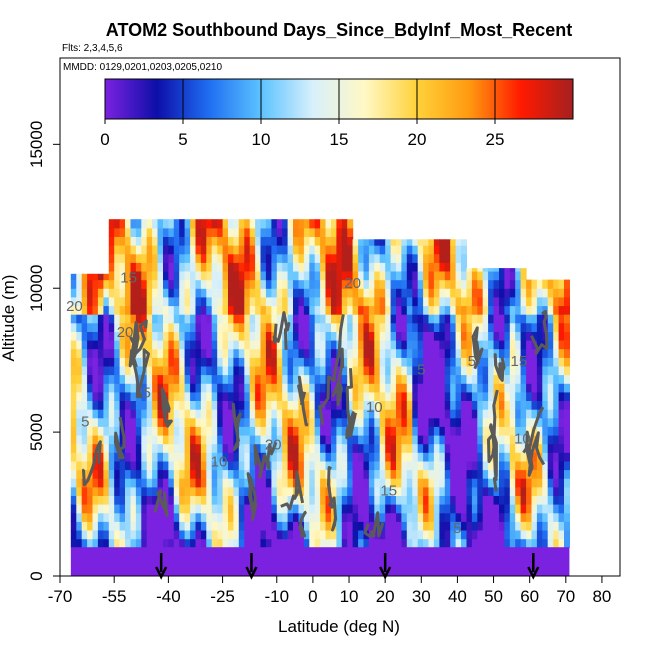  What do you see at coordinates (302, 114) in the screenshot?
I see `colorbar-ticks: 0 5 10 15 20 25` at bounding box center [302, 114].